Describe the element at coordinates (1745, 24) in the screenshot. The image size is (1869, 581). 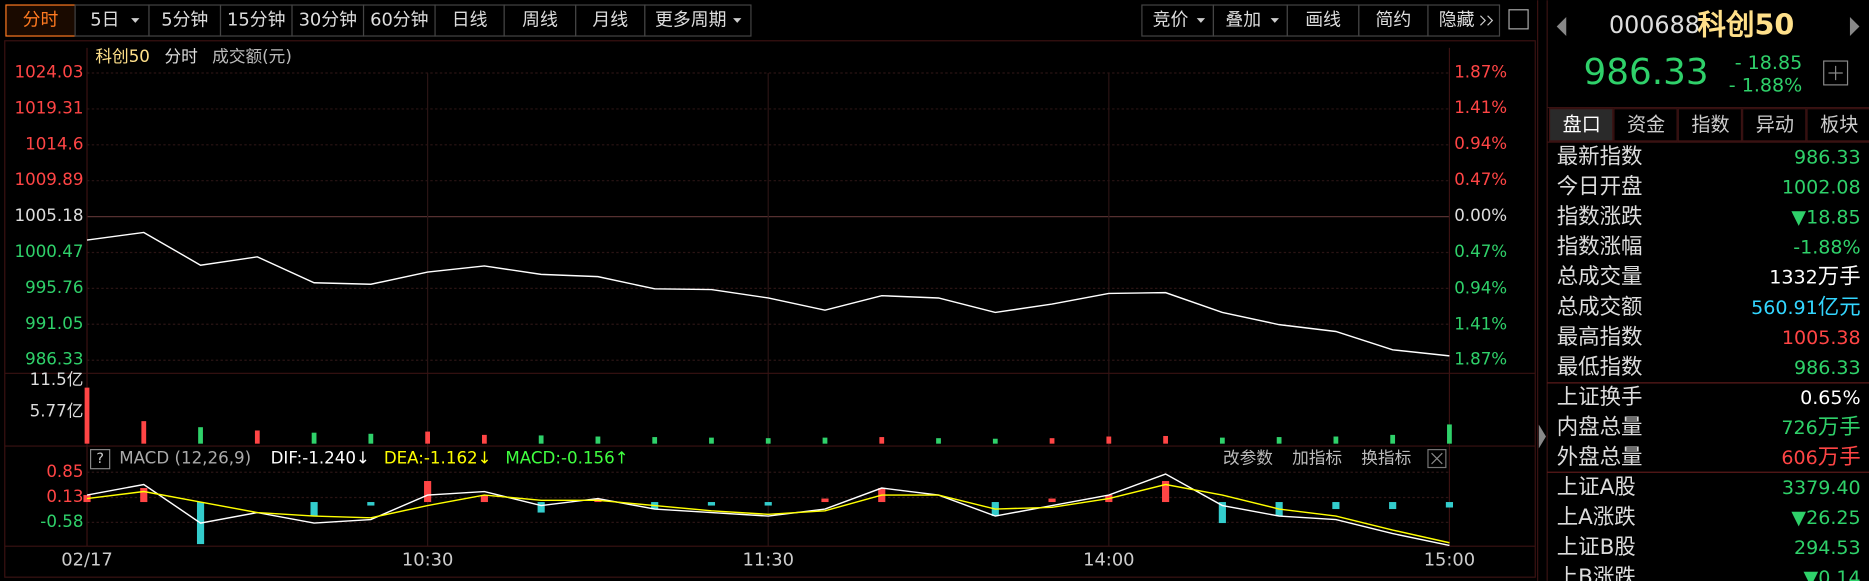
I see `stock-name: 科创50` at that location.